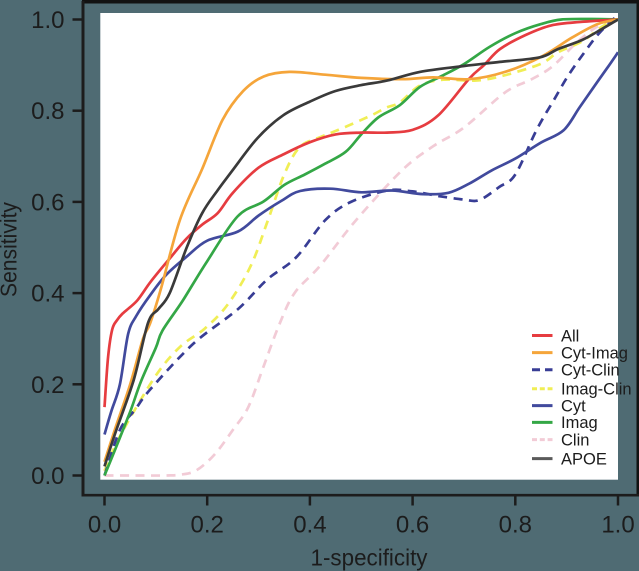 Image resolution: width=639 pixels, height=571 pixels. What do you see at coordinates (575, 440) in the screenshot?
I see `svg-text: Clin` at bounding box center [575, 440].